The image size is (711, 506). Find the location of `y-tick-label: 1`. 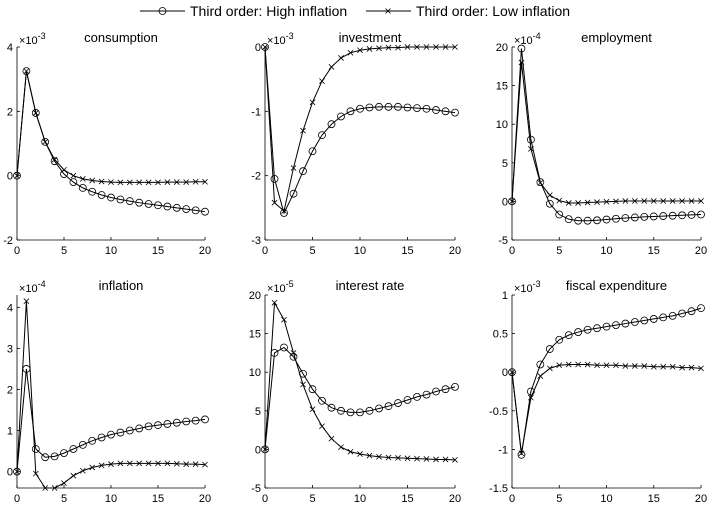

y-tick-label: 1 is located at coordinates (10, 432).